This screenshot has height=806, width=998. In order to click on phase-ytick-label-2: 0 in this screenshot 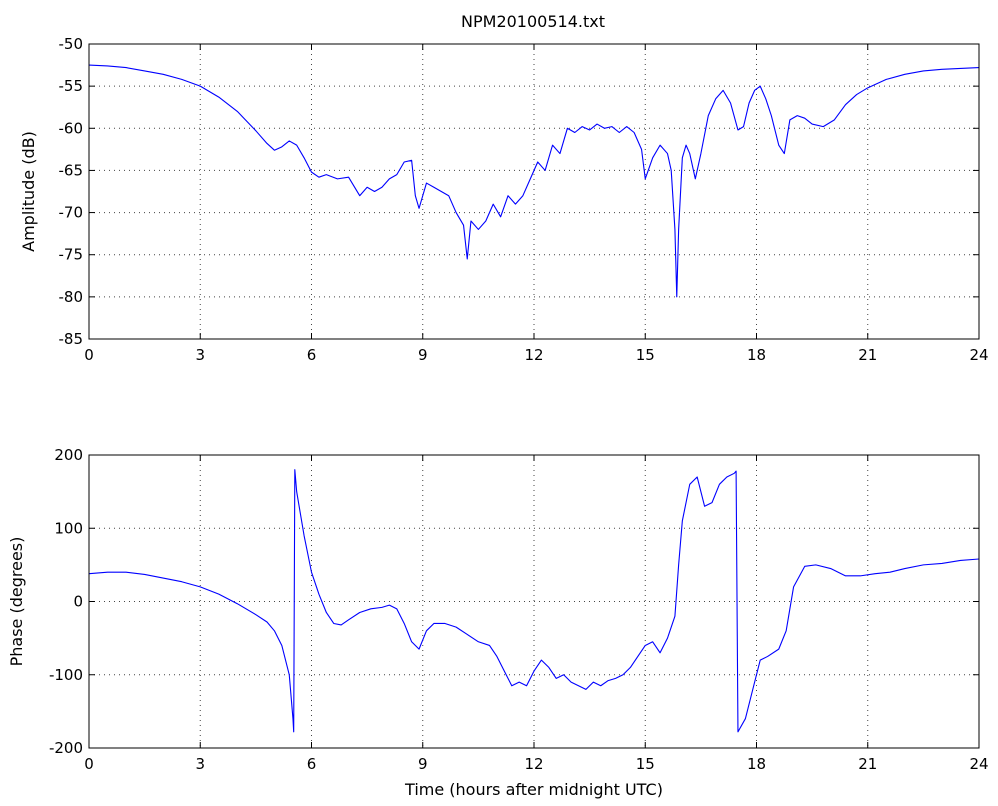, I will do `click(78, 602)`.